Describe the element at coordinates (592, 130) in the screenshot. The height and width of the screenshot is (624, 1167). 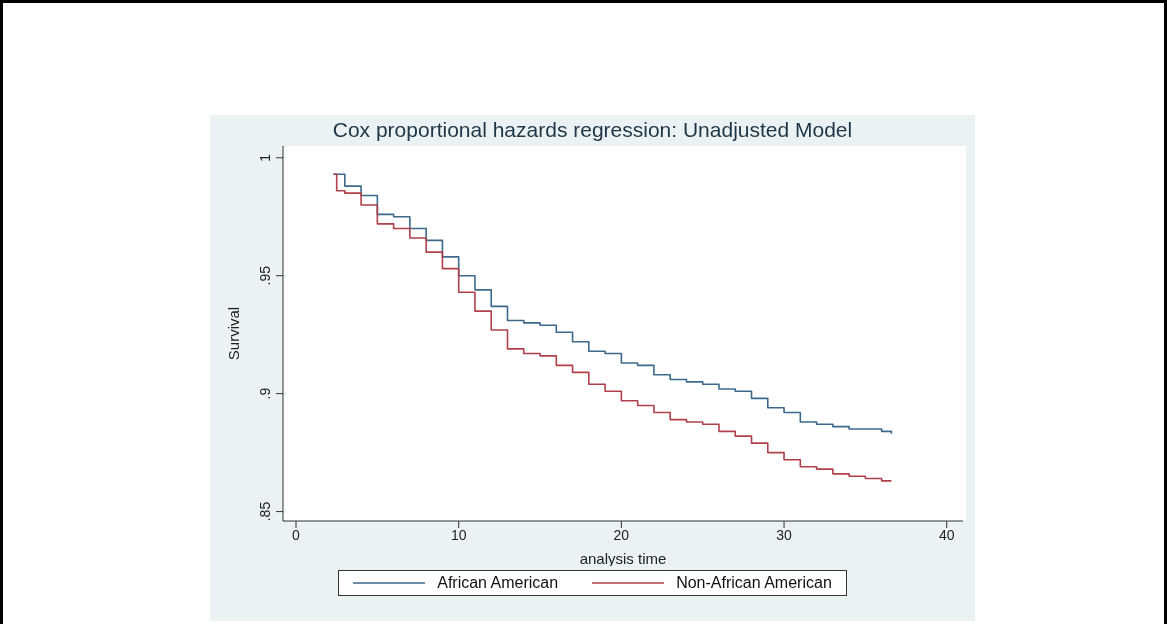
I see `chart-title: Cox proportional hazards regression: Unadjusted Model` at that location.